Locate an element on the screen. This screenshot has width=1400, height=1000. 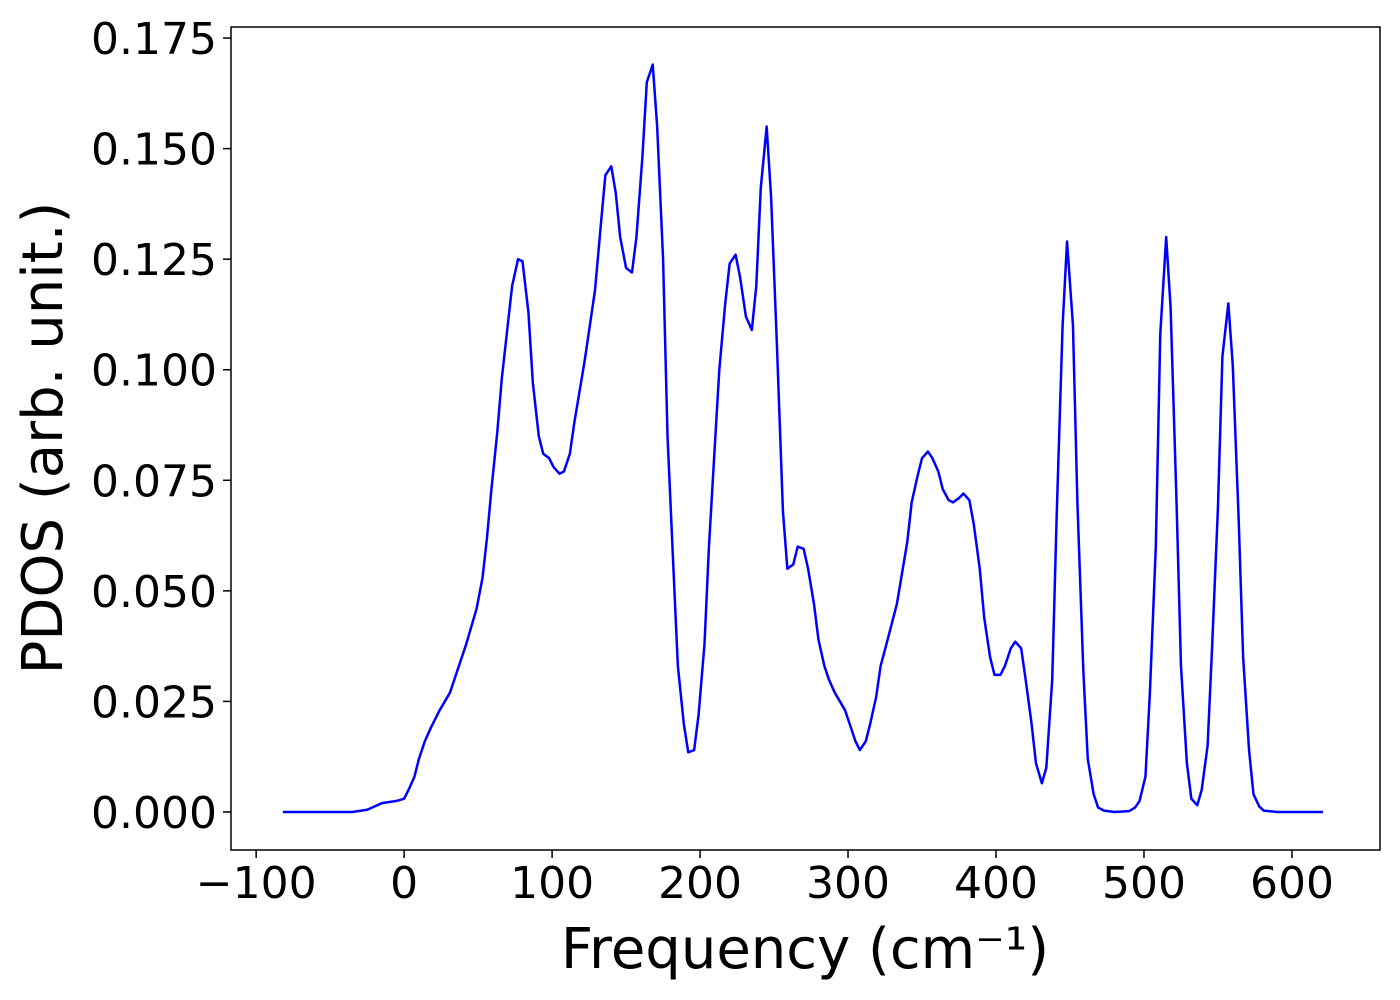
x-axis-label: Frequency (cm⁻¹) is located at coordinates (805, 949).